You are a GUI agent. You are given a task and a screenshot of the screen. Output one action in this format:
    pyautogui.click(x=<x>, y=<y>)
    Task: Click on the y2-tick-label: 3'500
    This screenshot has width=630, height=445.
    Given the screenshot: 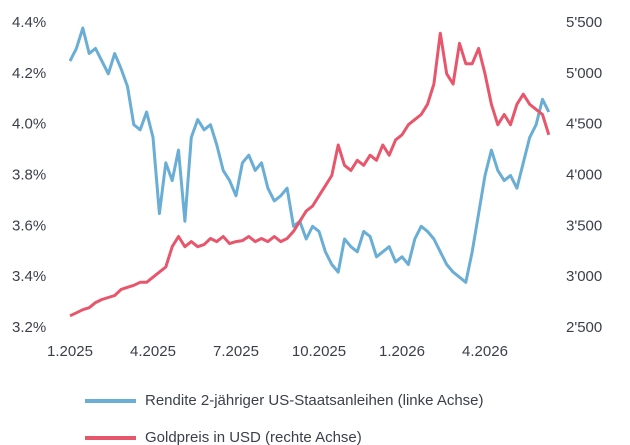 What is the action you would take?
    pyautogui.click(x=584, y=225)
    